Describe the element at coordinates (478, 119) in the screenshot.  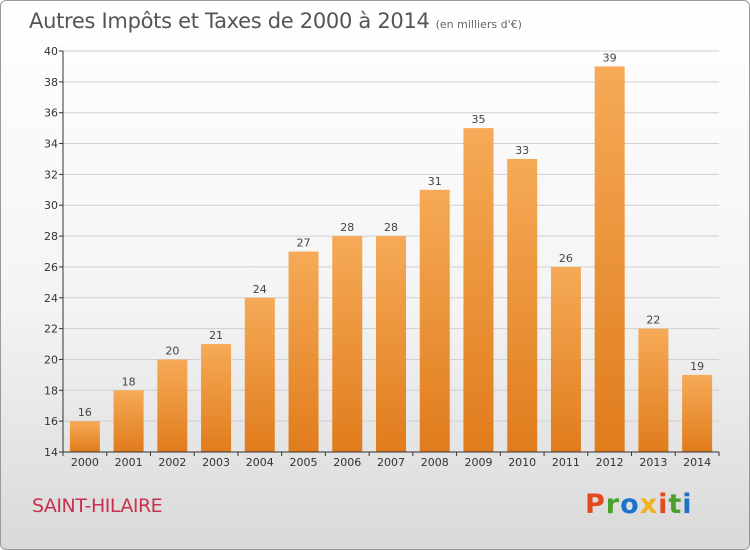
I see `data-label: 35` at that location.